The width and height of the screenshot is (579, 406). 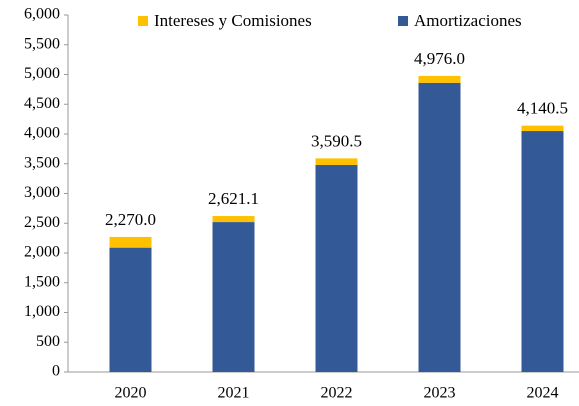 What do you see at coordinates (337, 393) in the screenshot?
I see `x-tick-label: 2022` at bounding box center [337, 393].